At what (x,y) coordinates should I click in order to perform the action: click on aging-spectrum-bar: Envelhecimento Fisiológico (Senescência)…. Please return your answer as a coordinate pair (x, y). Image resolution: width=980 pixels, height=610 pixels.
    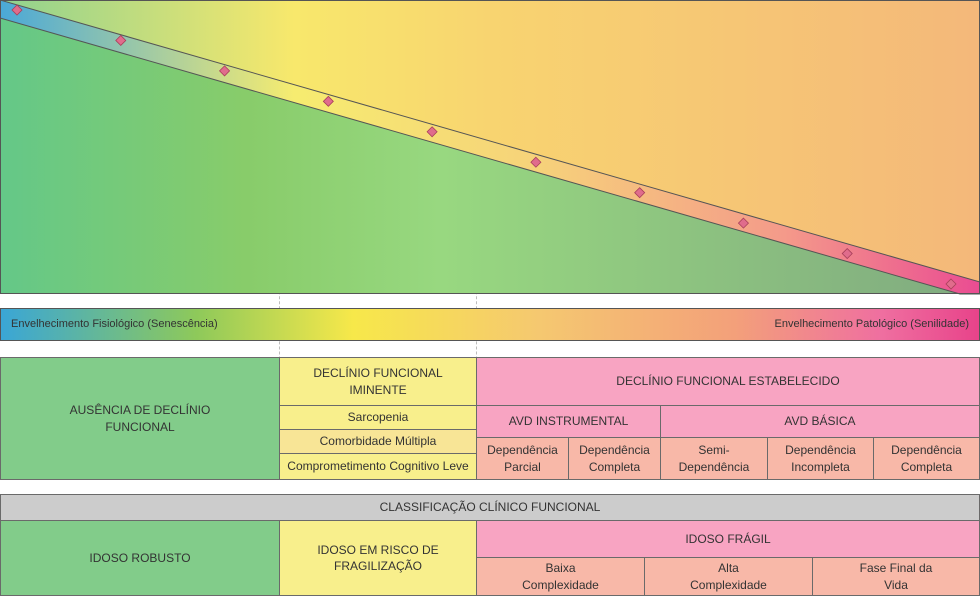
    Looking at the image, I should click on (490, 324).